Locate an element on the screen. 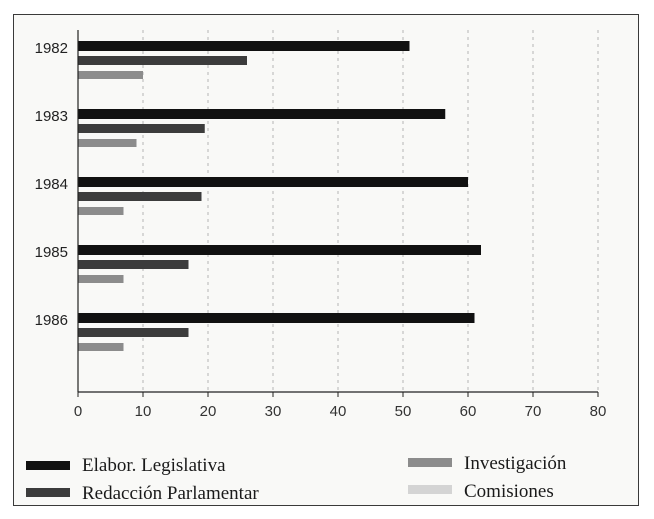 The image size is (654, 519). category-label: 1986 is located at coordinates (51, 320).